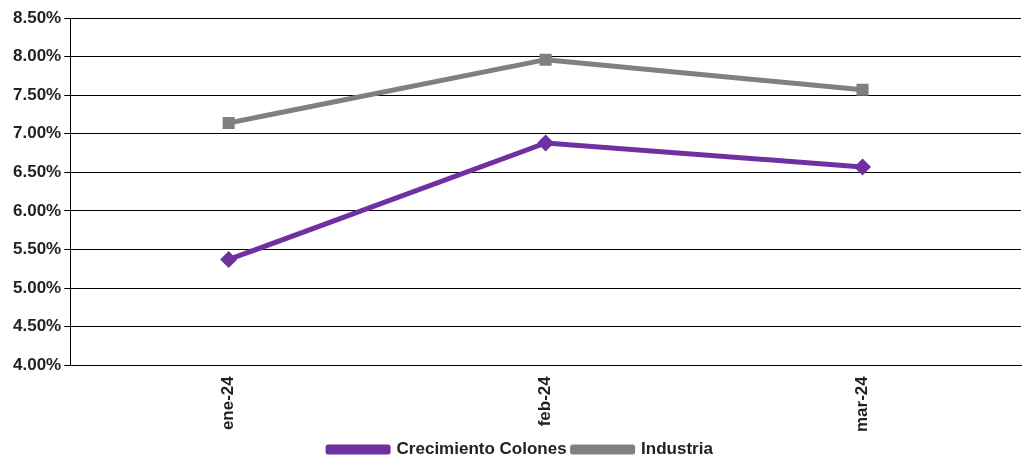 This screenshot has width=1031, height=472. I want to click on y-tick-label: 4.00%, so click(37, 364).